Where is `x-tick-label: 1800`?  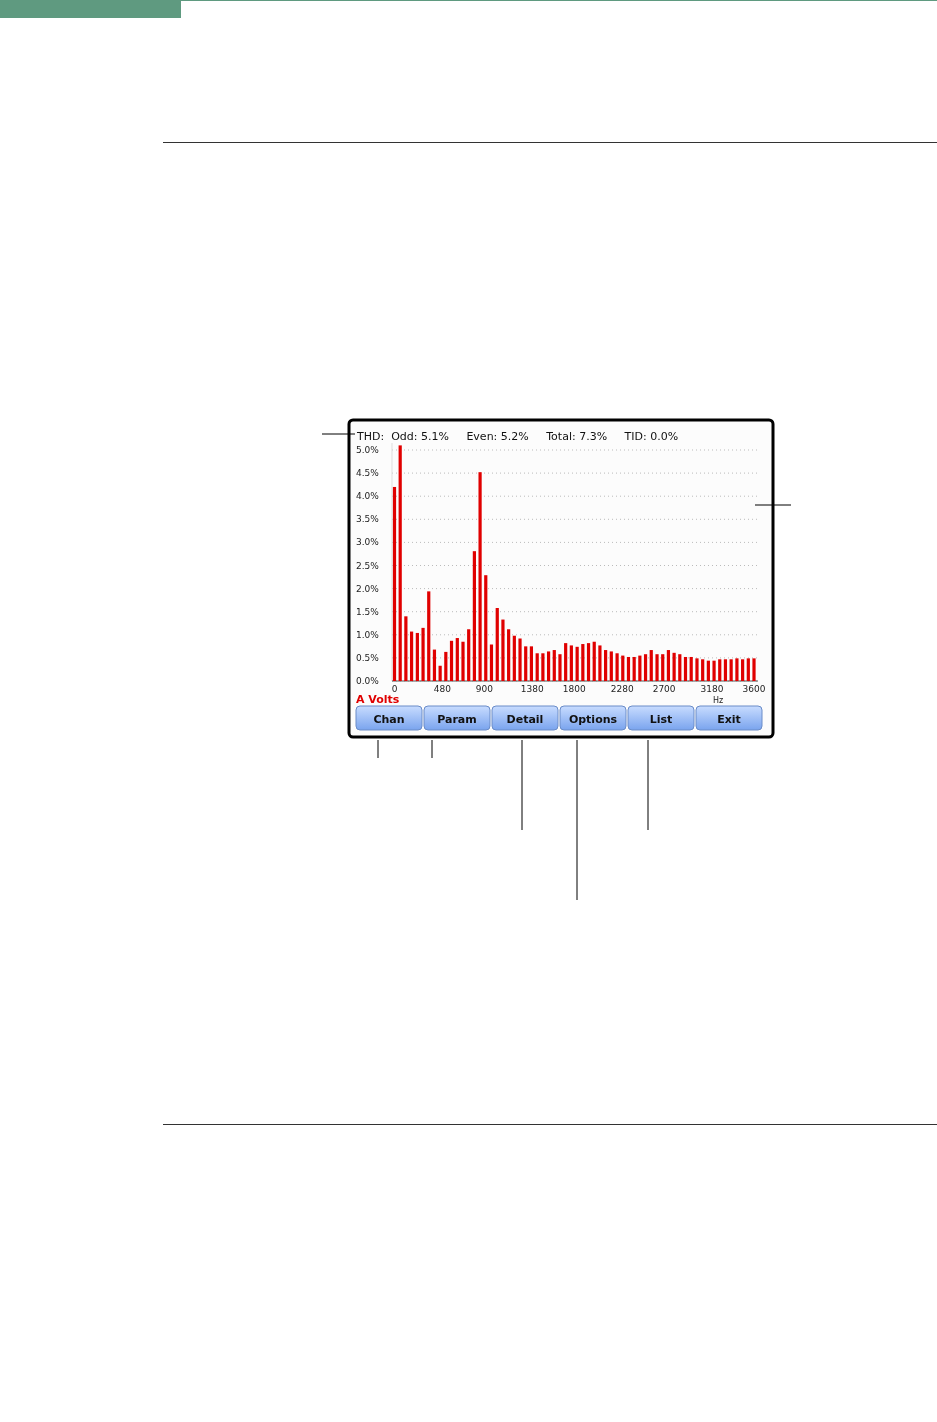
x-tick-label: 1800 is located at coordinates (574, 689).